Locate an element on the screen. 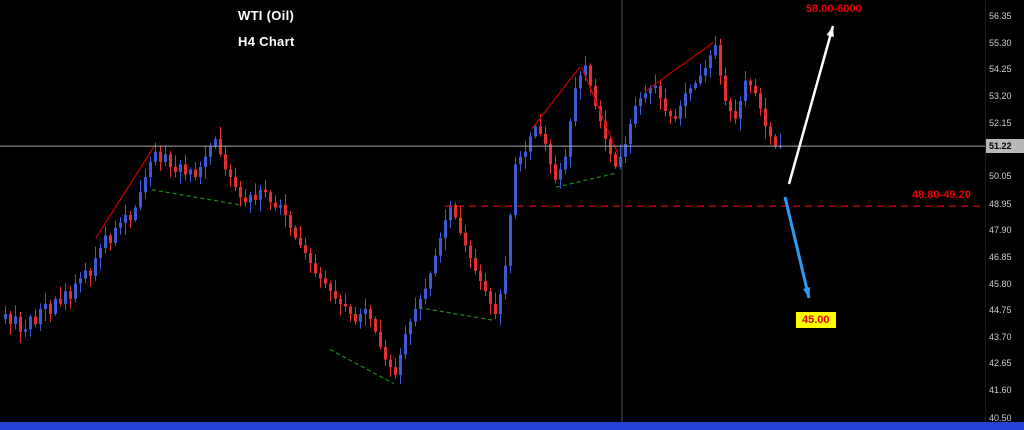  chart-timeframe-title: H4 Chart is located at coordinates (266, 41).